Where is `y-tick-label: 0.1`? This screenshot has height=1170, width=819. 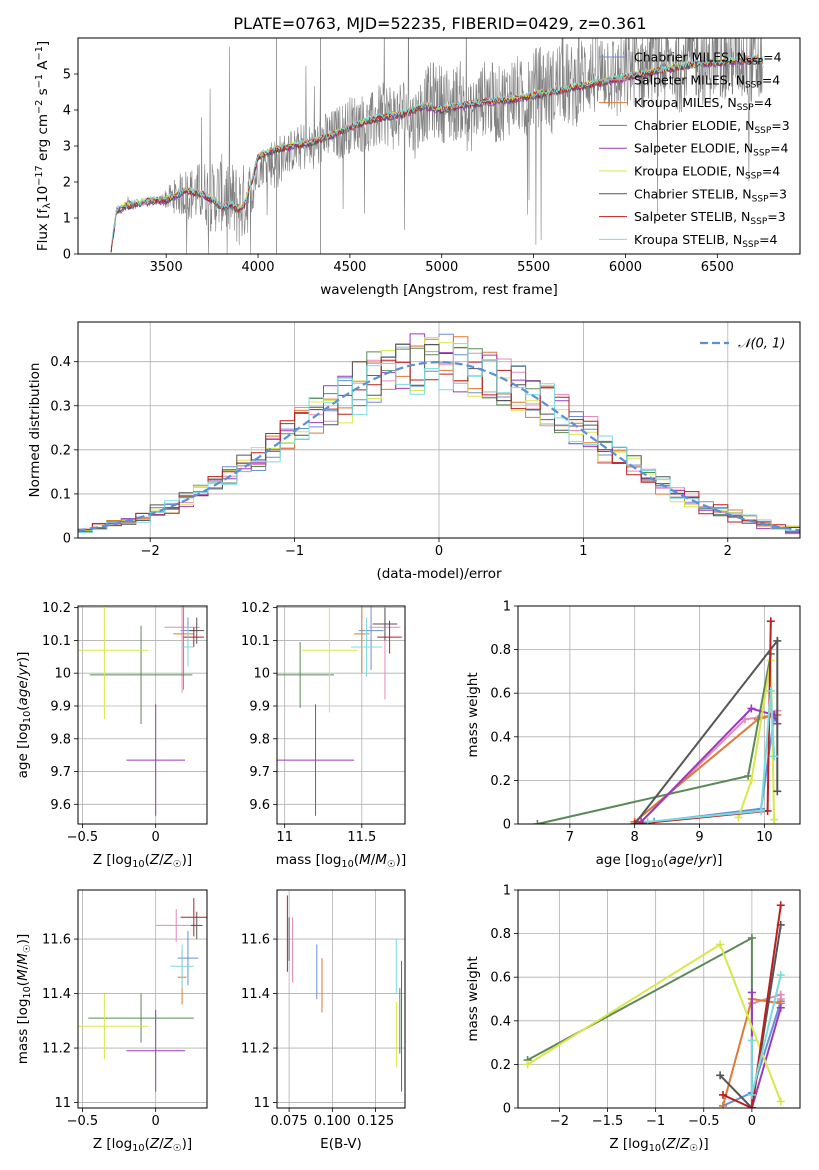 y-tick-label: 0.1 is located at coordinates (60, 494).